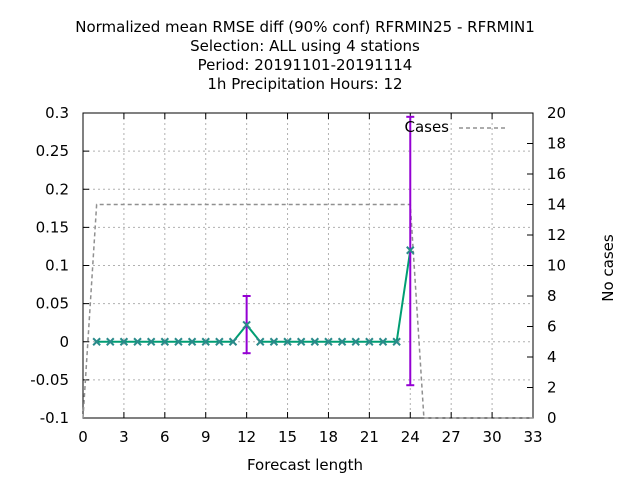 The width and height of the screenshot is (640, 480). What do you see at coordinates (426, 127) in the screenshot?
I see `legend-label-cases: Cases` at bounding box center [426, 127].